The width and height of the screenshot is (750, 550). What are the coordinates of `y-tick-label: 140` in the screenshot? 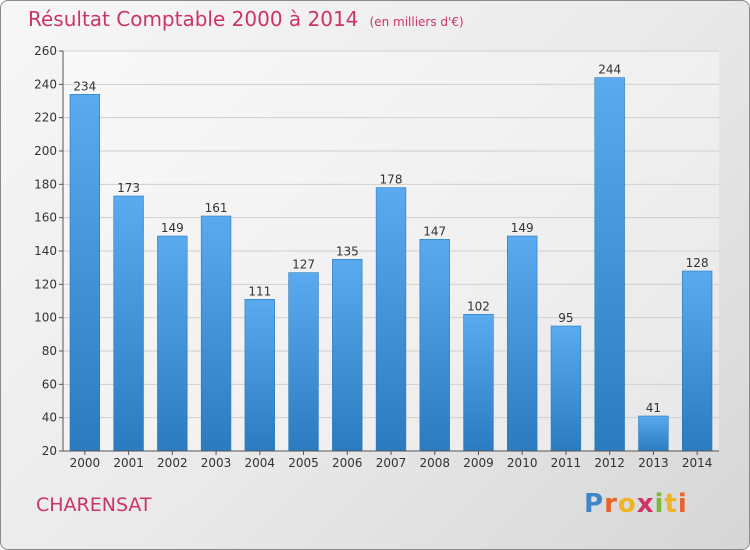 It's located at (45, 251).